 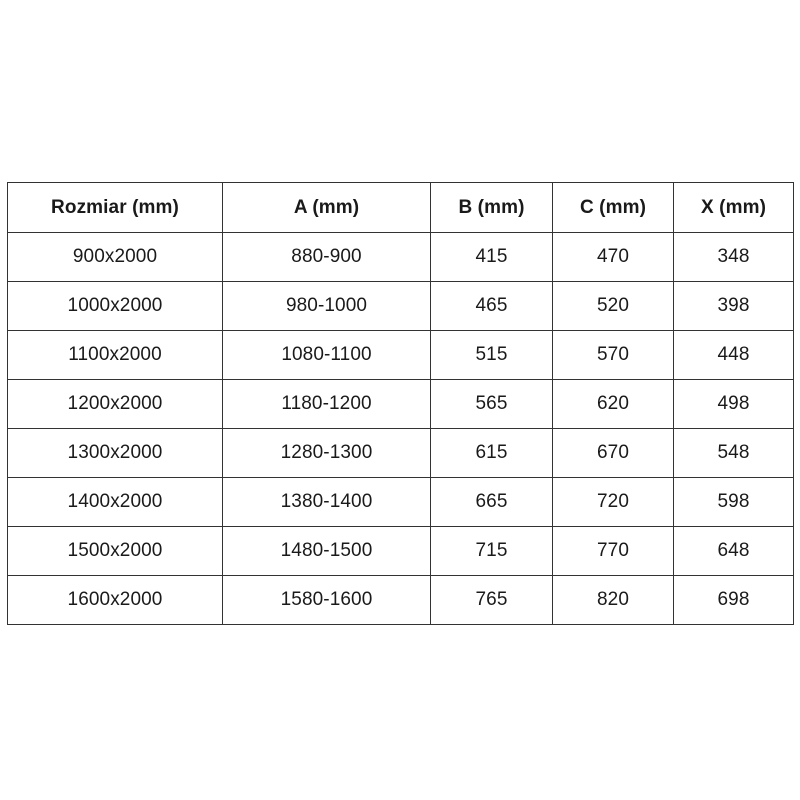 I want to click on table-row: 1000x2000 980-1000 465 520 398, so click(x=400, y=306).